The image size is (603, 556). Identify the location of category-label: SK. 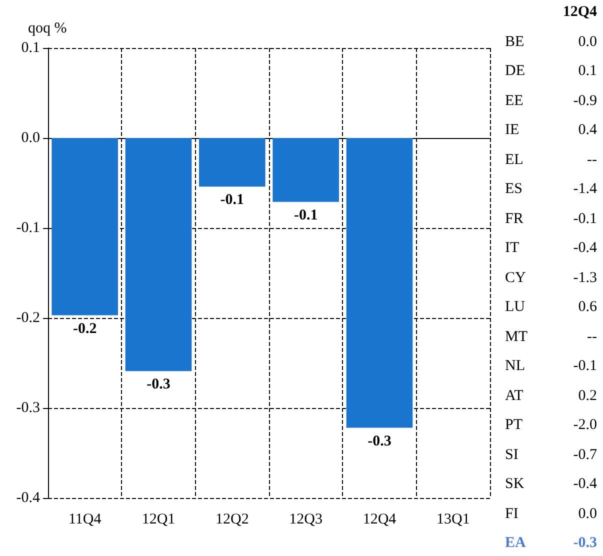
(514, 484).